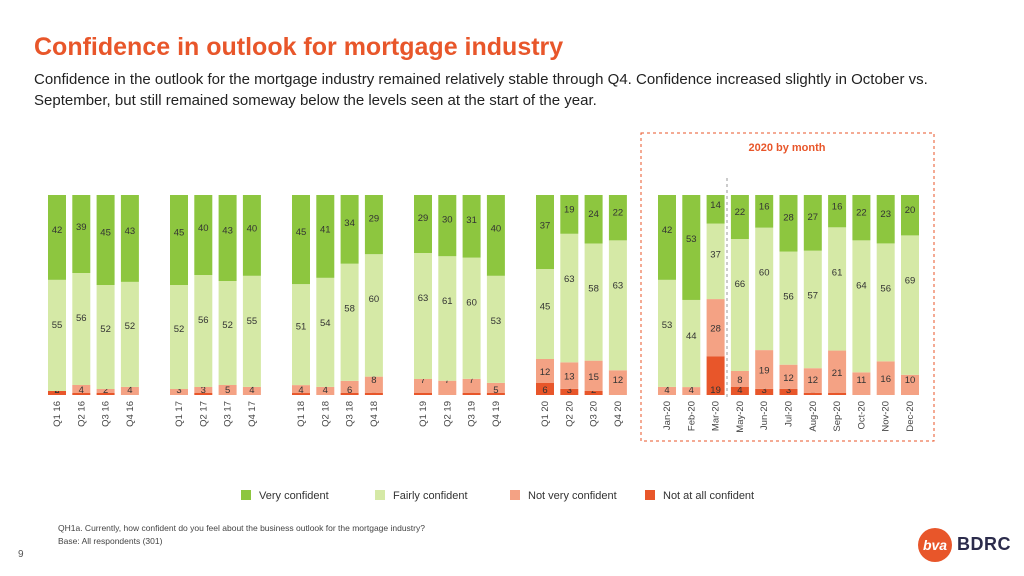 The width and height of the screenshot is (1024, 576). I want to click on legend-fairly-confident: Fairly confident, so click(421, 496).